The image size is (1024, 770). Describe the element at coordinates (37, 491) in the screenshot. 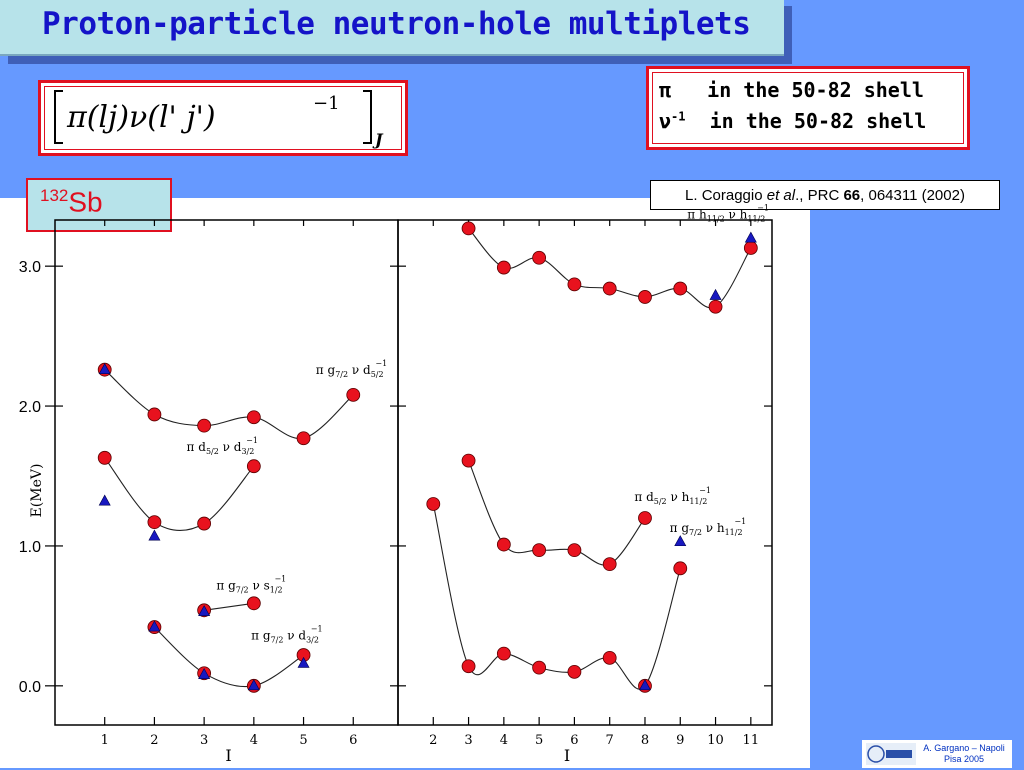

I see `y-axis-label: E(MeV)` at that location.